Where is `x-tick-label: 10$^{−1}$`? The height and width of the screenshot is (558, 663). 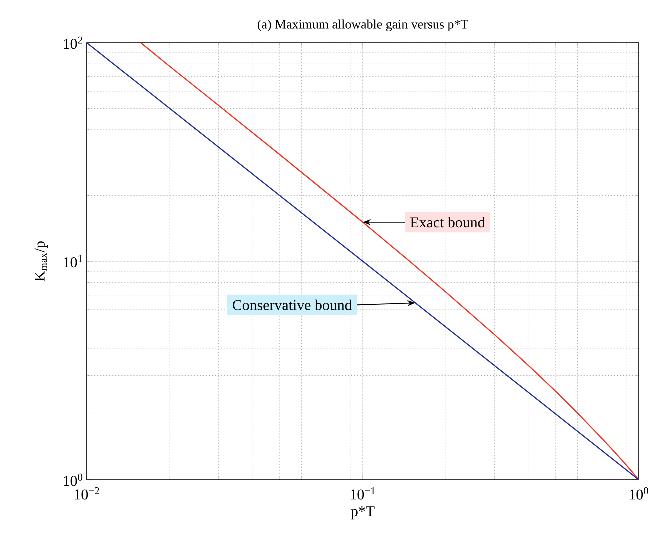
x-tick-label: 10$^{−1}$ is located at coordinates (363, 494).